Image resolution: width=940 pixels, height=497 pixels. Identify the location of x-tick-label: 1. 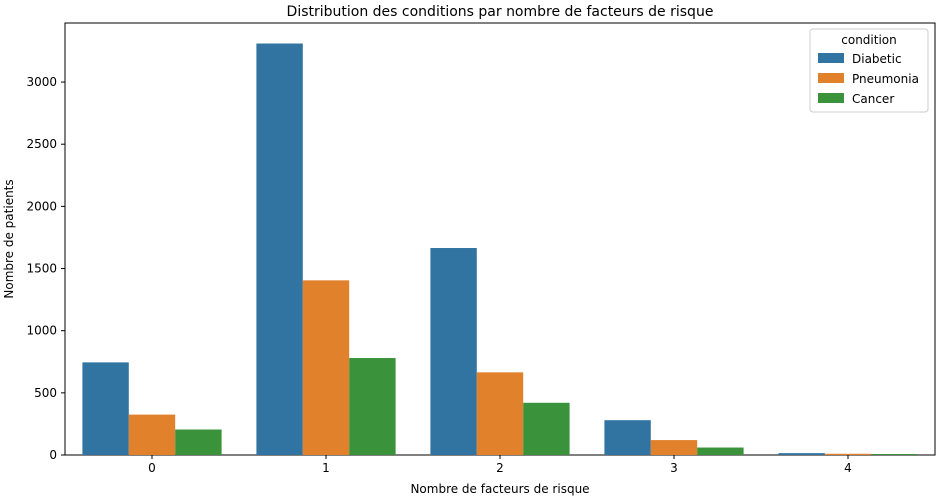
(326, 468).